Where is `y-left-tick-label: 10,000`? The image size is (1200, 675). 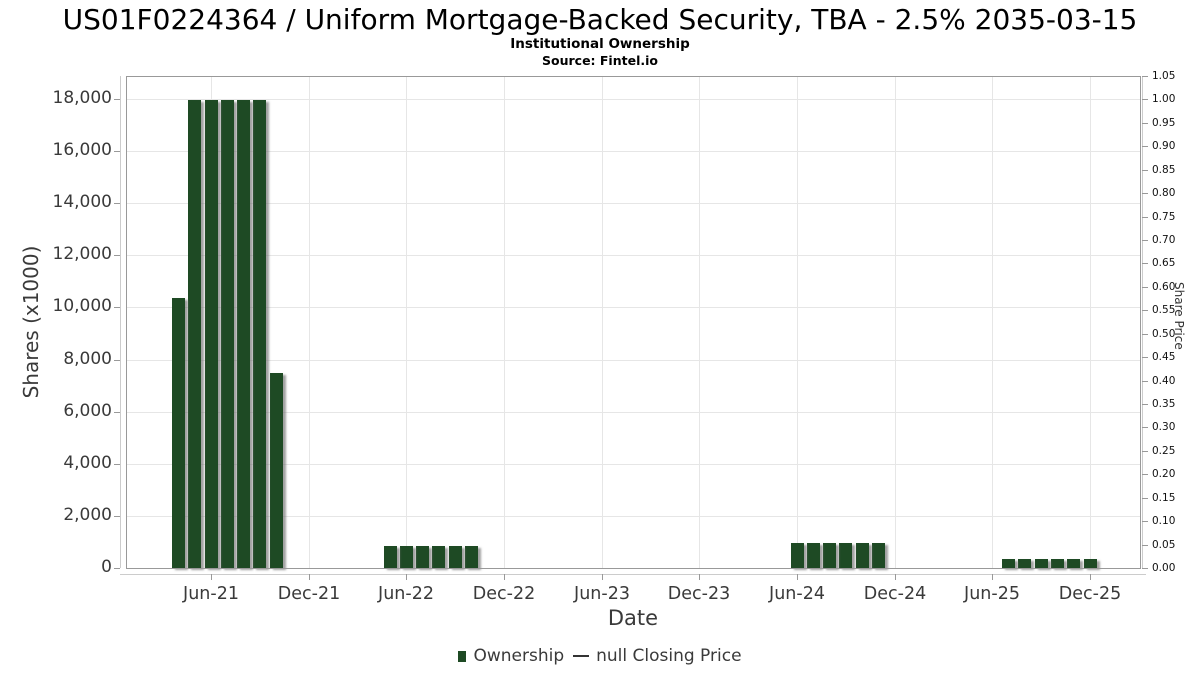 y-left-tick-label: 10,000 is located at coordinates (82, 306).